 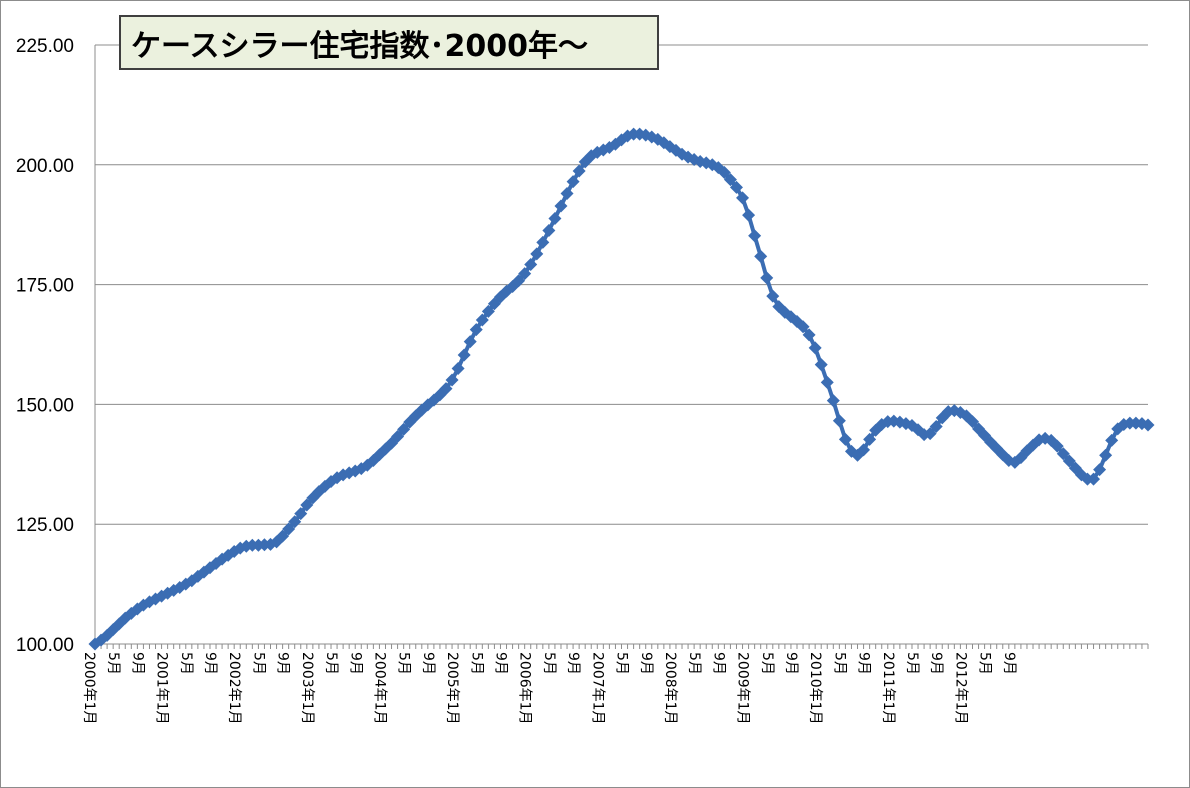 I want to click on x-tick-label: 2011年1月, so click(x=888, y=688).